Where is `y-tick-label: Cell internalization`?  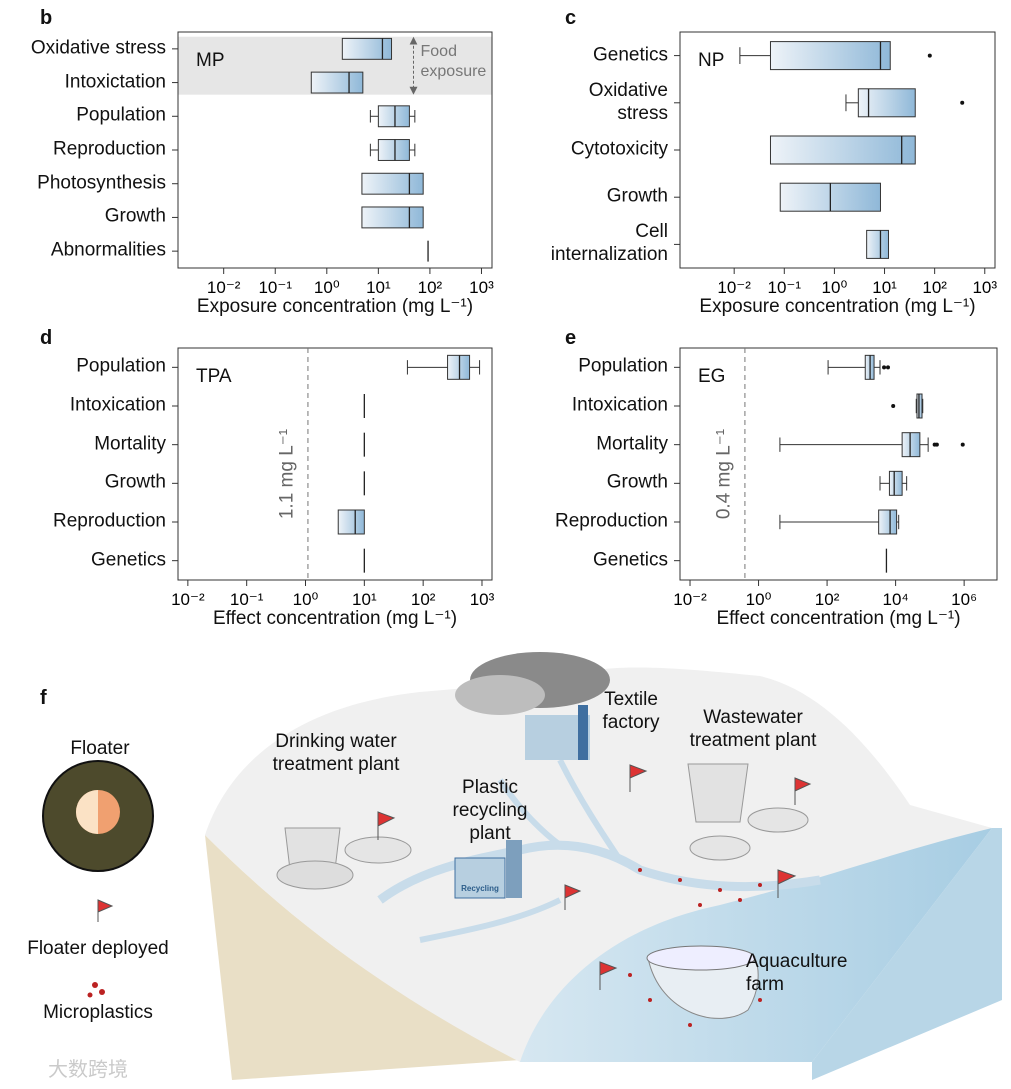
y-tick-label: Cell internalization is located at coordinates (609, 243).